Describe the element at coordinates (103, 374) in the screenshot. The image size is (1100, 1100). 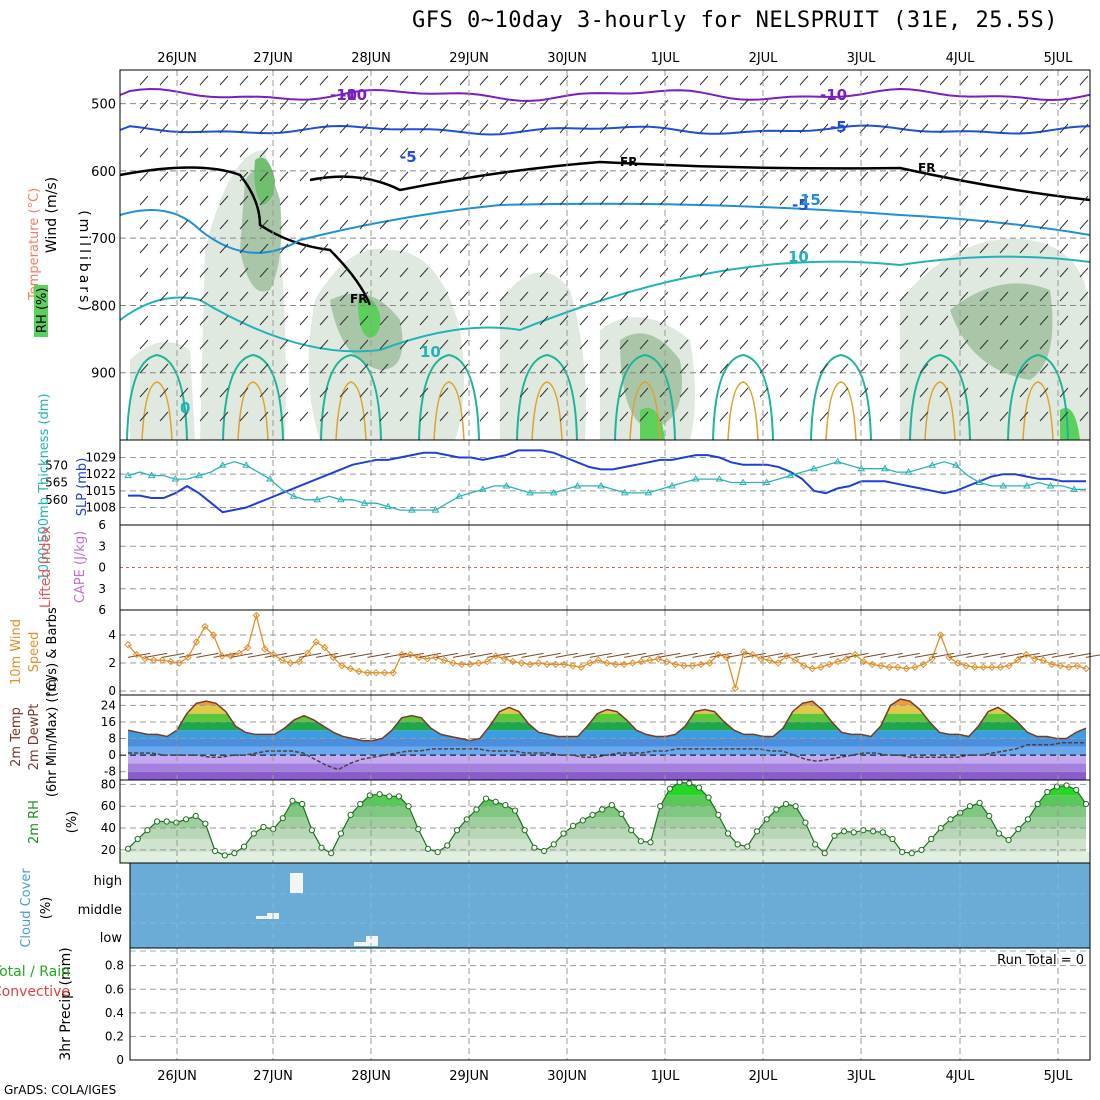
I see `pressure-tick-label: 900` at that location.